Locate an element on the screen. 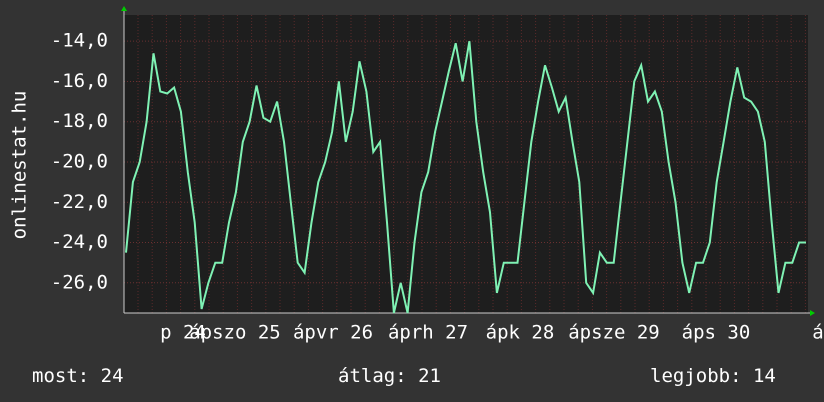  x-tick-label: ápsze 29 is located at coordinates (614, 333).